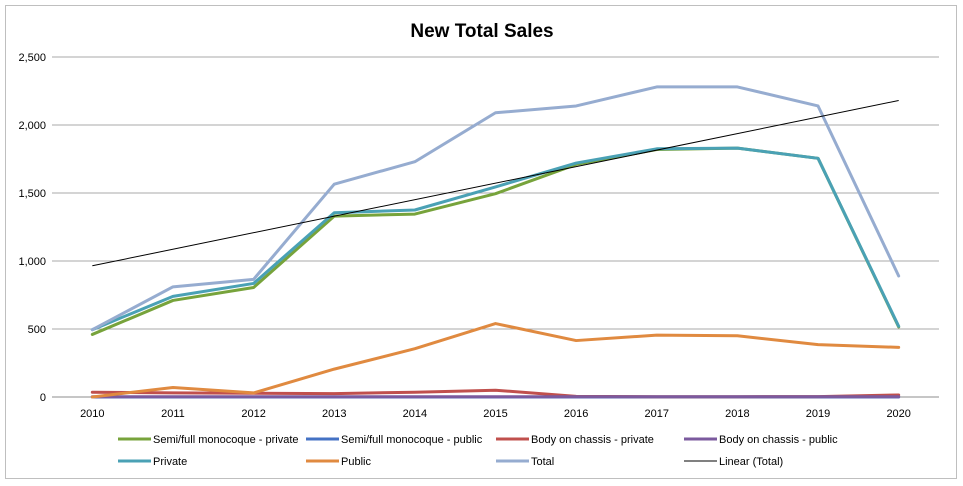  What do you see at coordinates (253, 414) in the screenshot?
I see `x-tick-label: 2012` at bounding box center [253, 414].